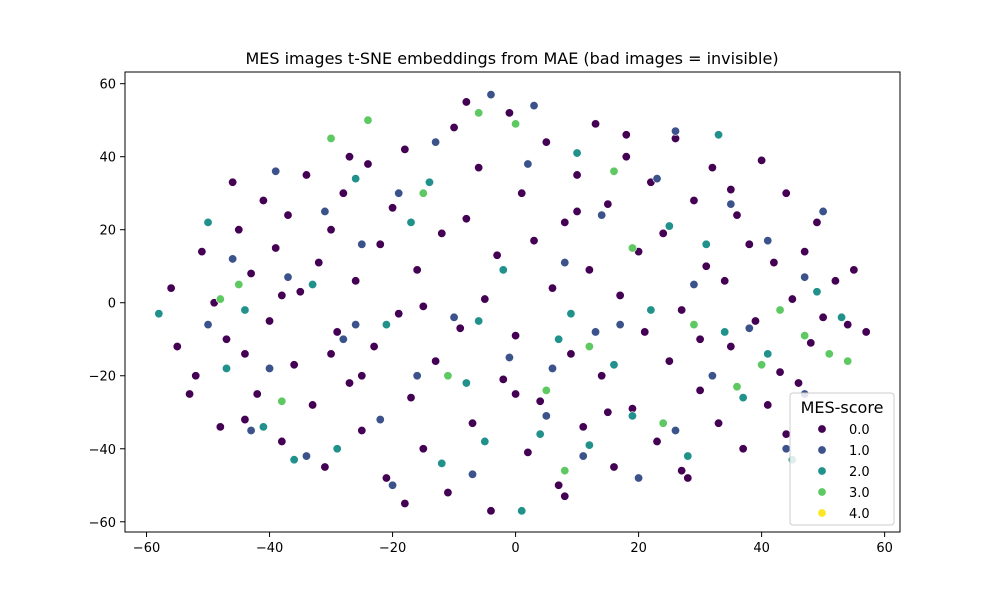 The image size is (1000, 600). I want to click on y-tick-label: 60, so click(107, 85).